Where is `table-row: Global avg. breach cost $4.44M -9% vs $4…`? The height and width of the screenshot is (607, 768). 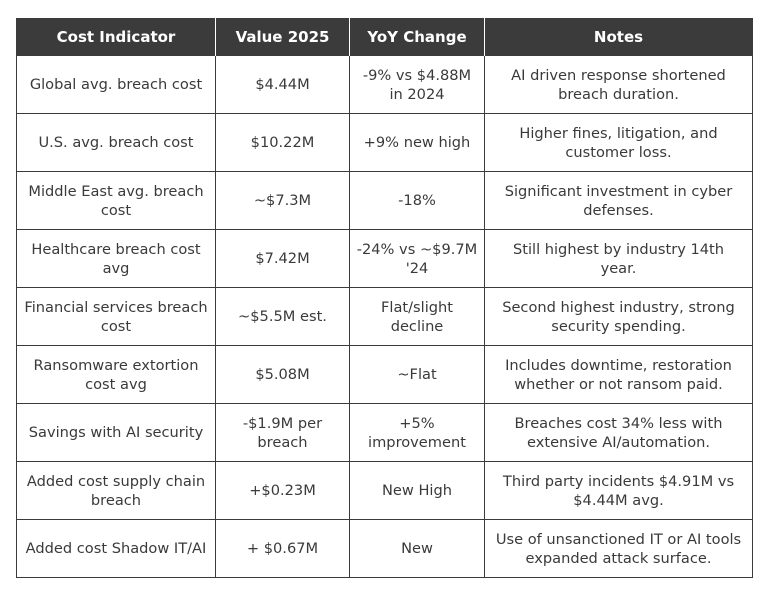
table-row: Global avg. breach cost $4.44M -9% vs $4… is located at coordinates (384, 84).